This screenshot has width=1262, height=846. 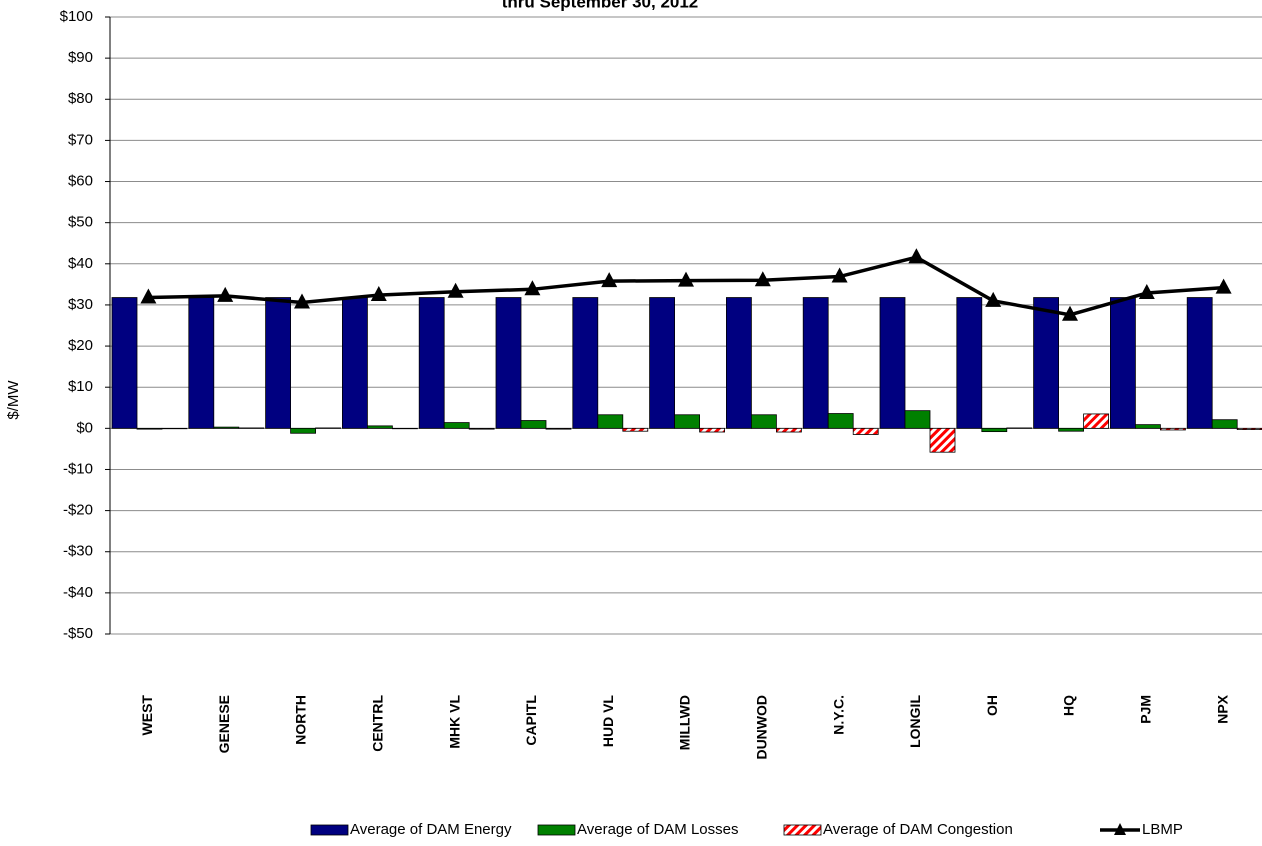 What do you see at coordinates (657, 829) in the screenshot?
I see `legend-label: Average of DAM Losses` at bounding box center [657, 829].